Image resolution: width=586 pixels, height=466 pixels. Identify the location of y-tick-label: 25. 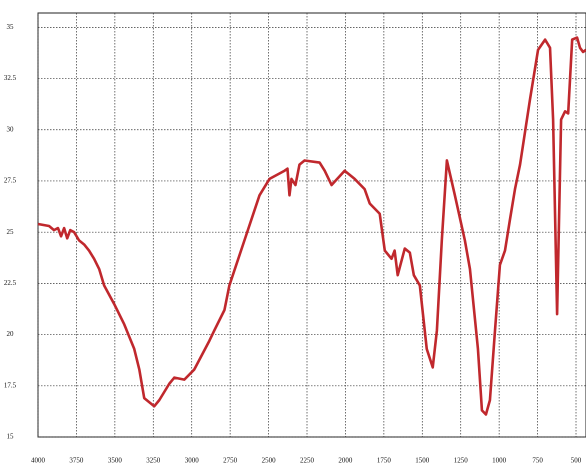
(11, 232).